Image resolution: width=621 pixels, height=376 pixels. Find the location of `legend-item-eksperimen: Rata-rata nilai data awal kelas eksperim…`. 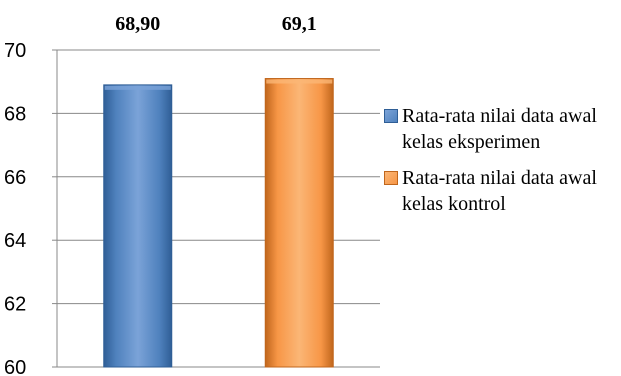

legend-item-eksperimen: Rata-rata nilai data awal kelas eksperim… is located at coordinates (502, 129).